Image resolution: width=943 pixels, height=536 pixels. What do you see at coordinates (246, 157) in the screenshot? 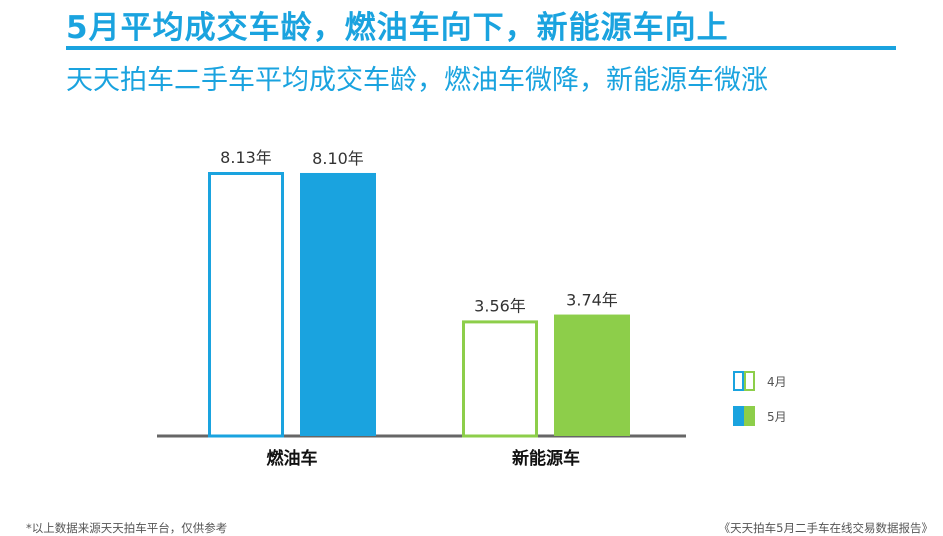
I see `data-label-0-0: 8.13年` at bounding box center [246, 157].